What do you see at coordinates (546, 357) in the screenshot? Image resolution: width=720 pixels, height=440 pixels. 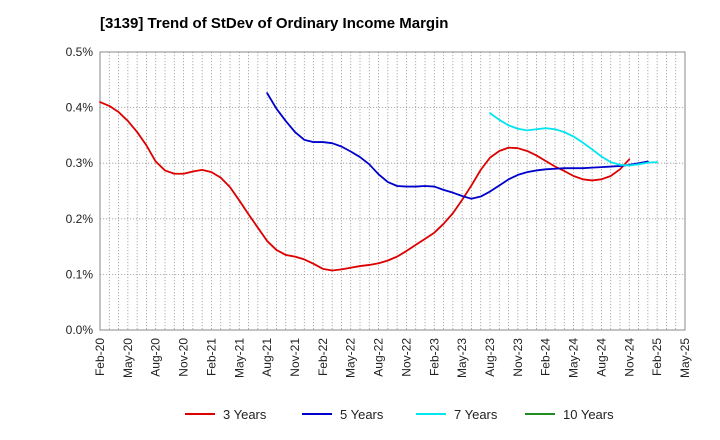 I see `x-tick-label: Feb-24` at bounding box center [546, 357].